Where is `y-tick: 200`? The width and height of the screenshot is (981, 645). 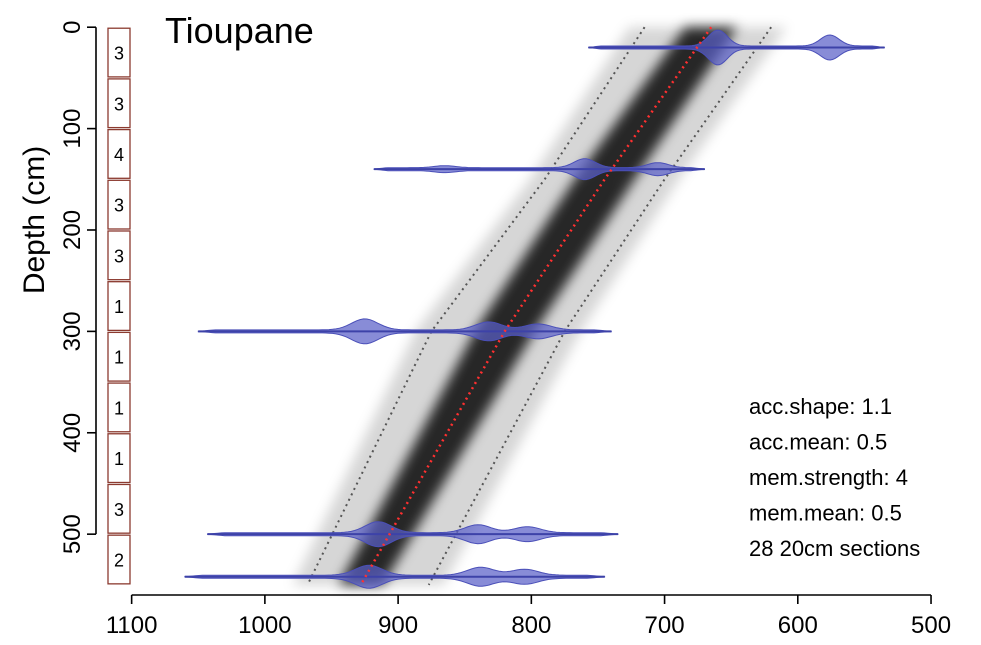
y-tick: 200 is located at coordinates (77, 230).